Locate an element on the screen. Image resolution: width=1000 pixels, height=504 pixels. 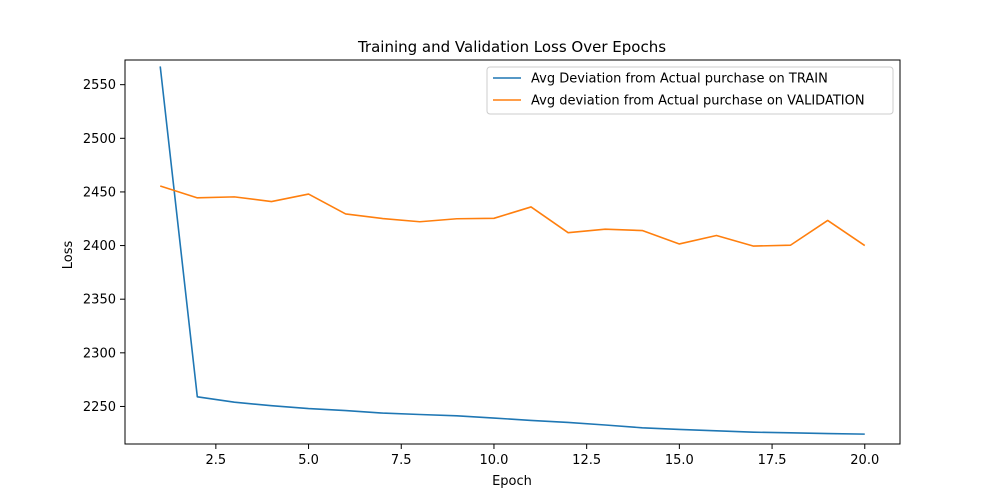
y-tick-label: 2500 is located at coordinates (99, 139).